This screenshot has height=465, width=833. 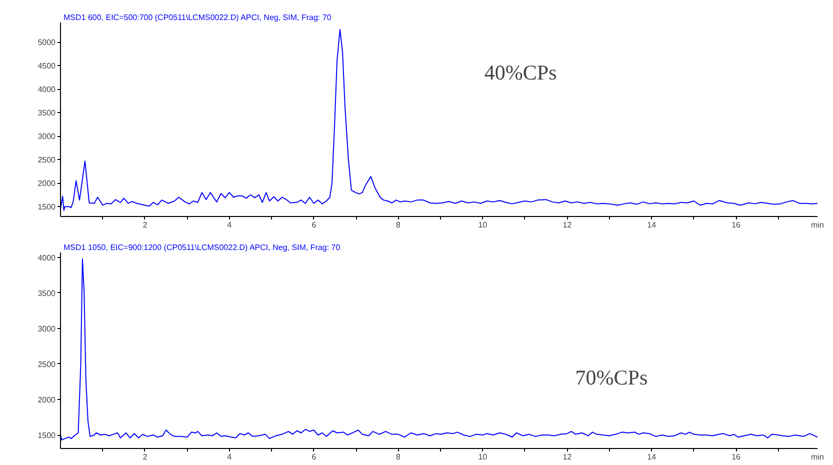 I want to click on y-tick-label: 4500, so click(x=47, y=66).